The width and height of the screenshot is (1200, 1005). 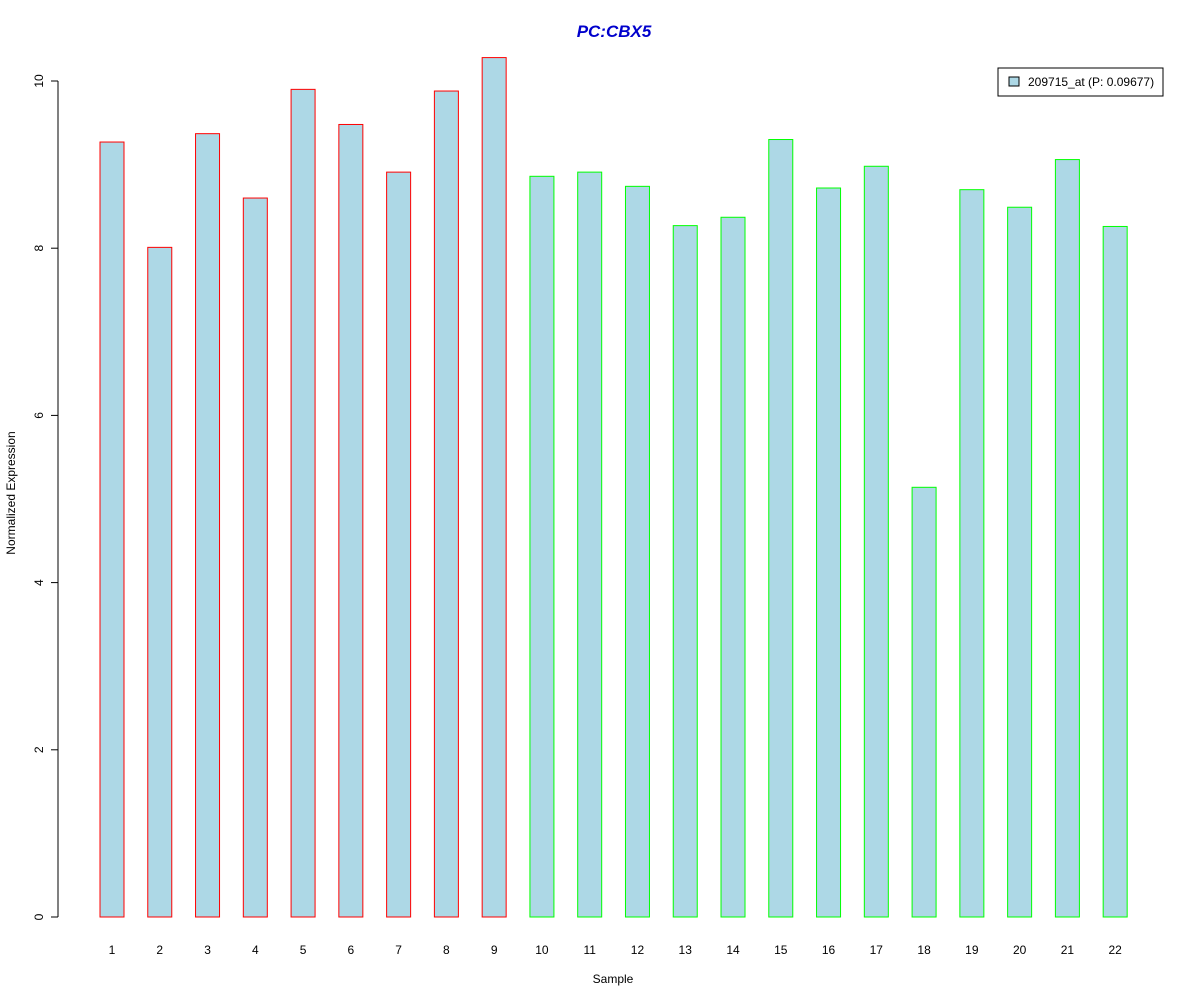 What do you see at coordinates (829, 950) in the screenshot?
I see `x-tick-label: 16` at bounding box center [829, 950].